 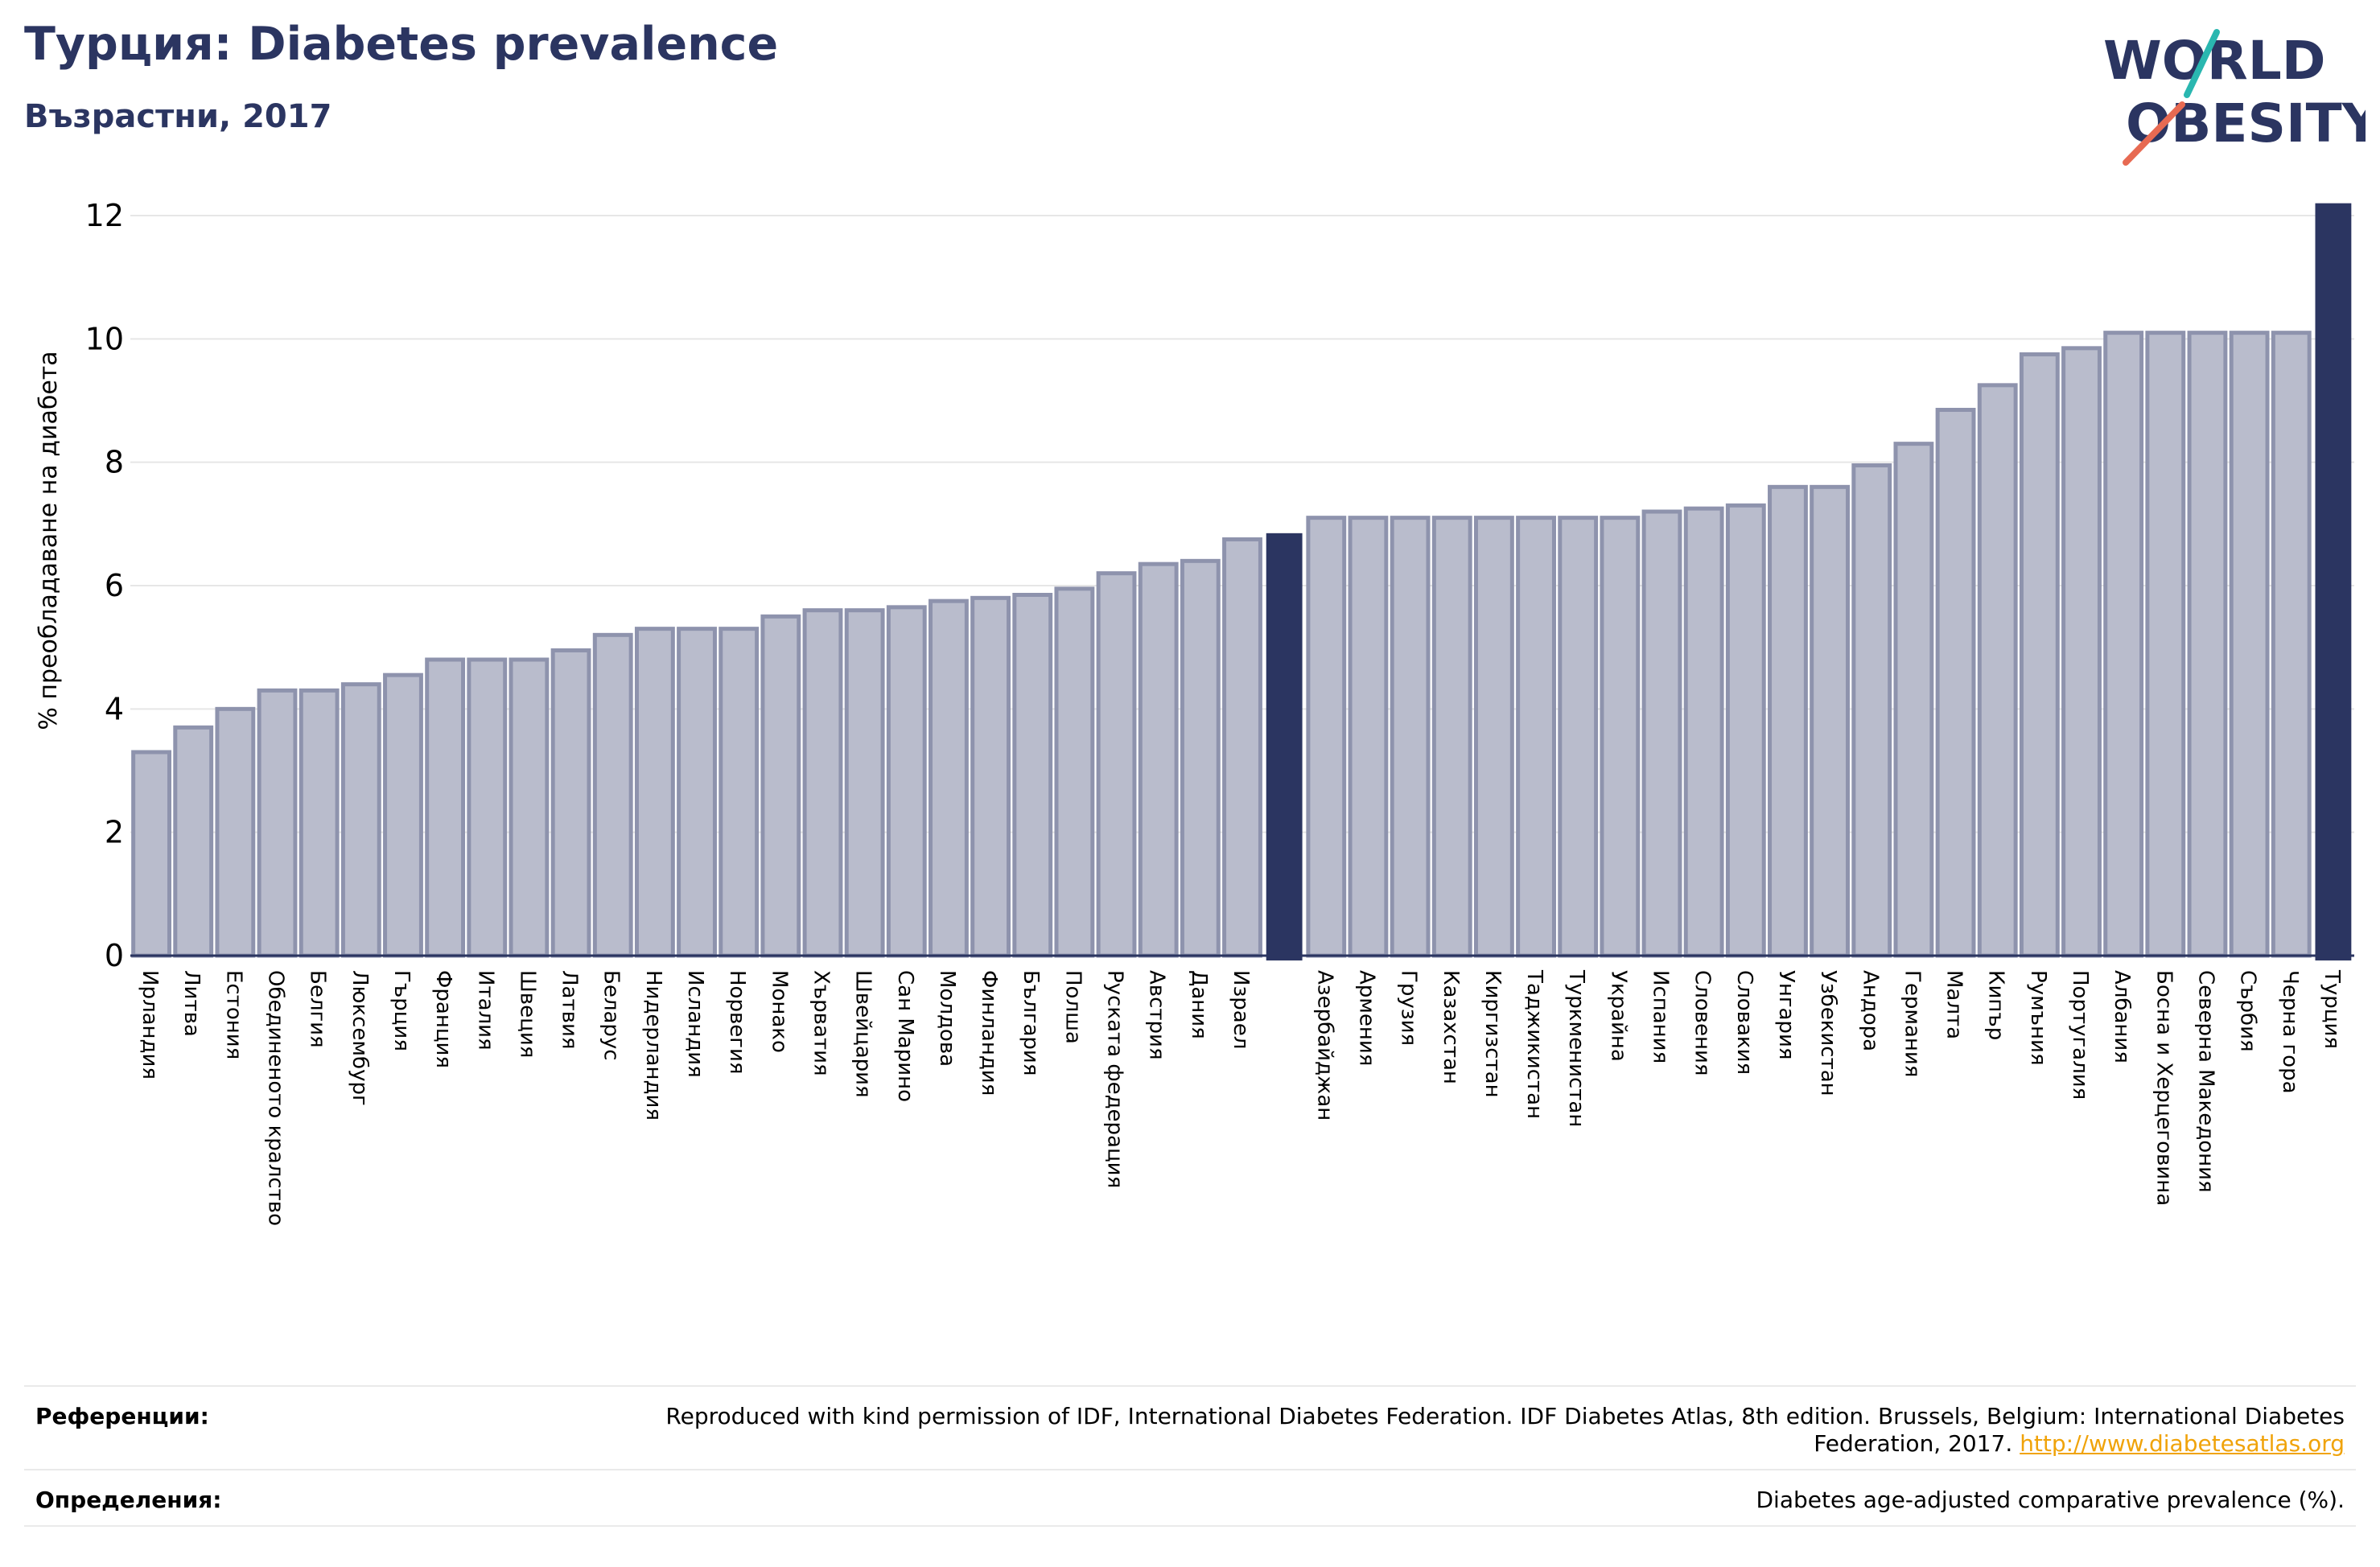 What do you see at coordinates (1157, 1015) in the screenshot?
I see `x-tick-label: Австрия` at bounding box center [1157, 1015].